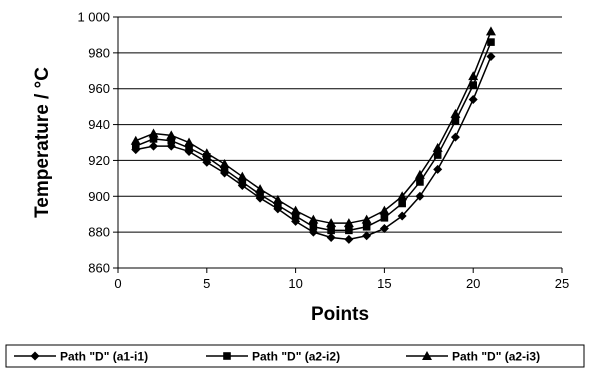 The width and height of the screenshot is (590, 372). Describe the element at coordinates (99, 196) in the screenshot. I see `y-tick-label: 900` at that location.